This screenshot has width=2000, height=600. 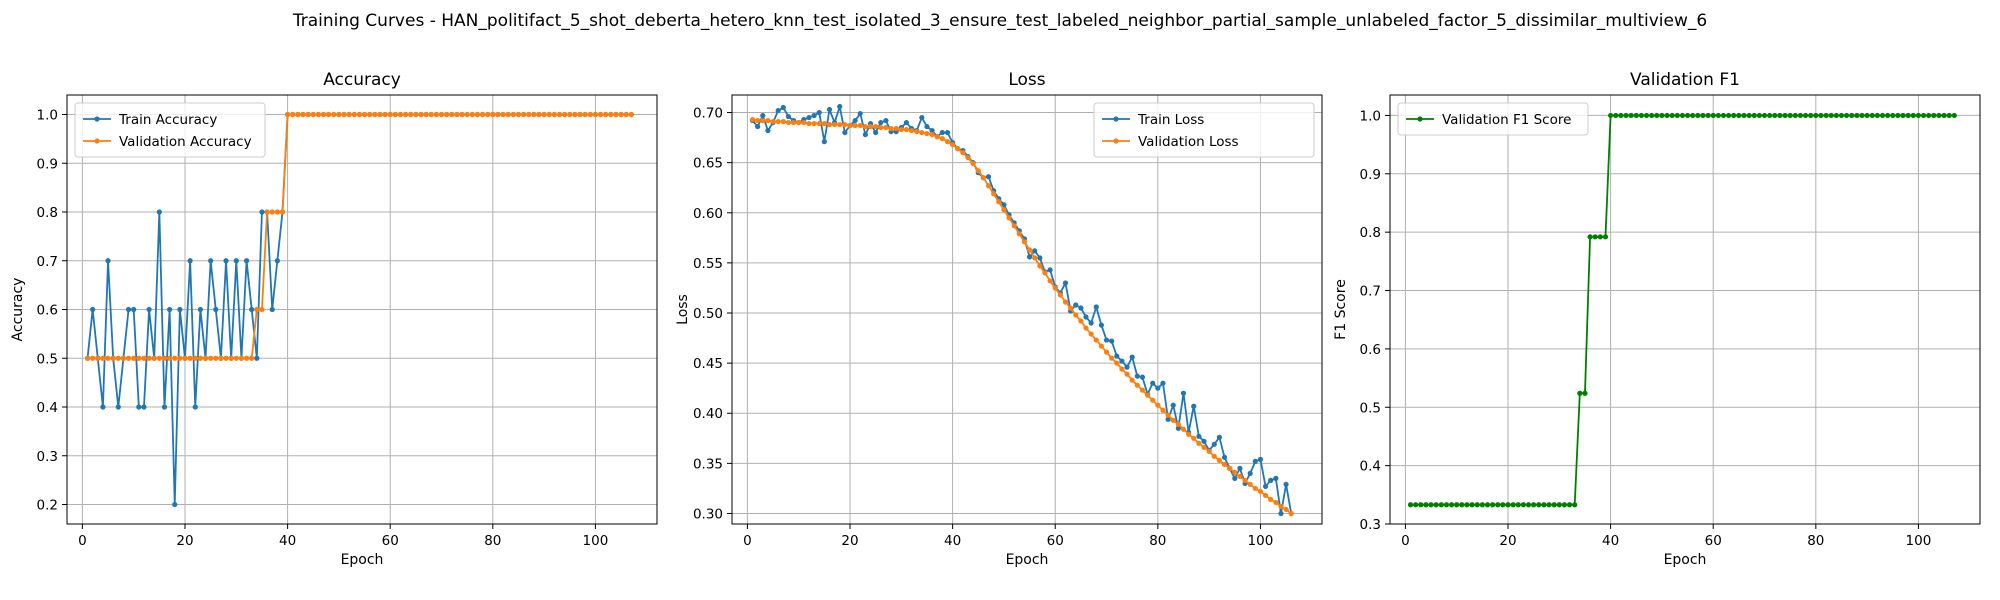 What do you see at coordinates (47, 457) in the screenshot?
I see `y-tick-label: 0.3` at bounding box center [47, 457].